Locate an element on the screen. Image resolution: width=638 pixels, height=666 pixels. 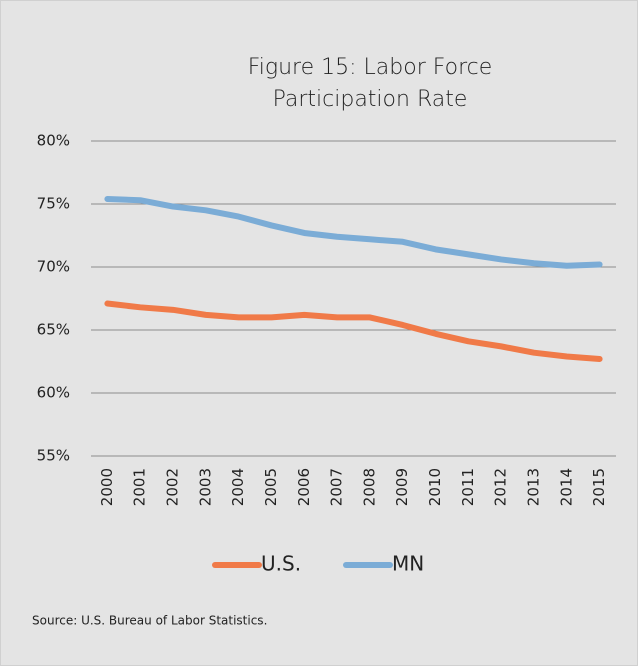
x-tick-label: 2015 is located at coordinates (599, 487).